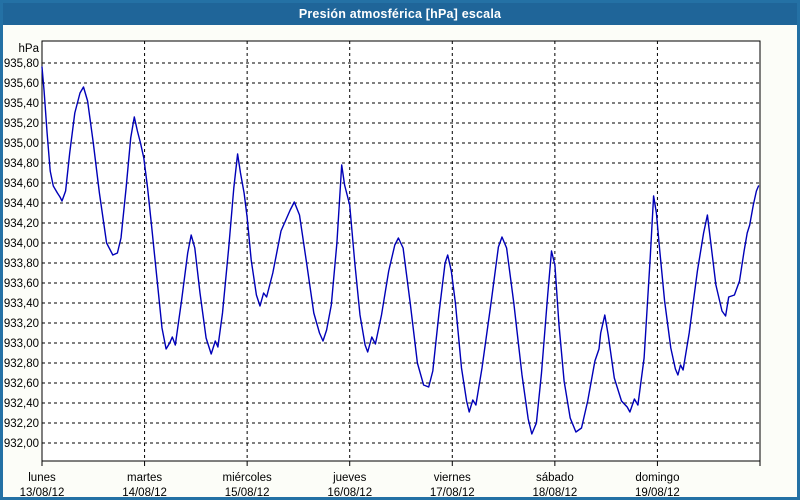  What do you see at coordinates (144, 492) in the screenshot?
I see `x-day-date: 14/08/12` at bounding box center [144, 492].